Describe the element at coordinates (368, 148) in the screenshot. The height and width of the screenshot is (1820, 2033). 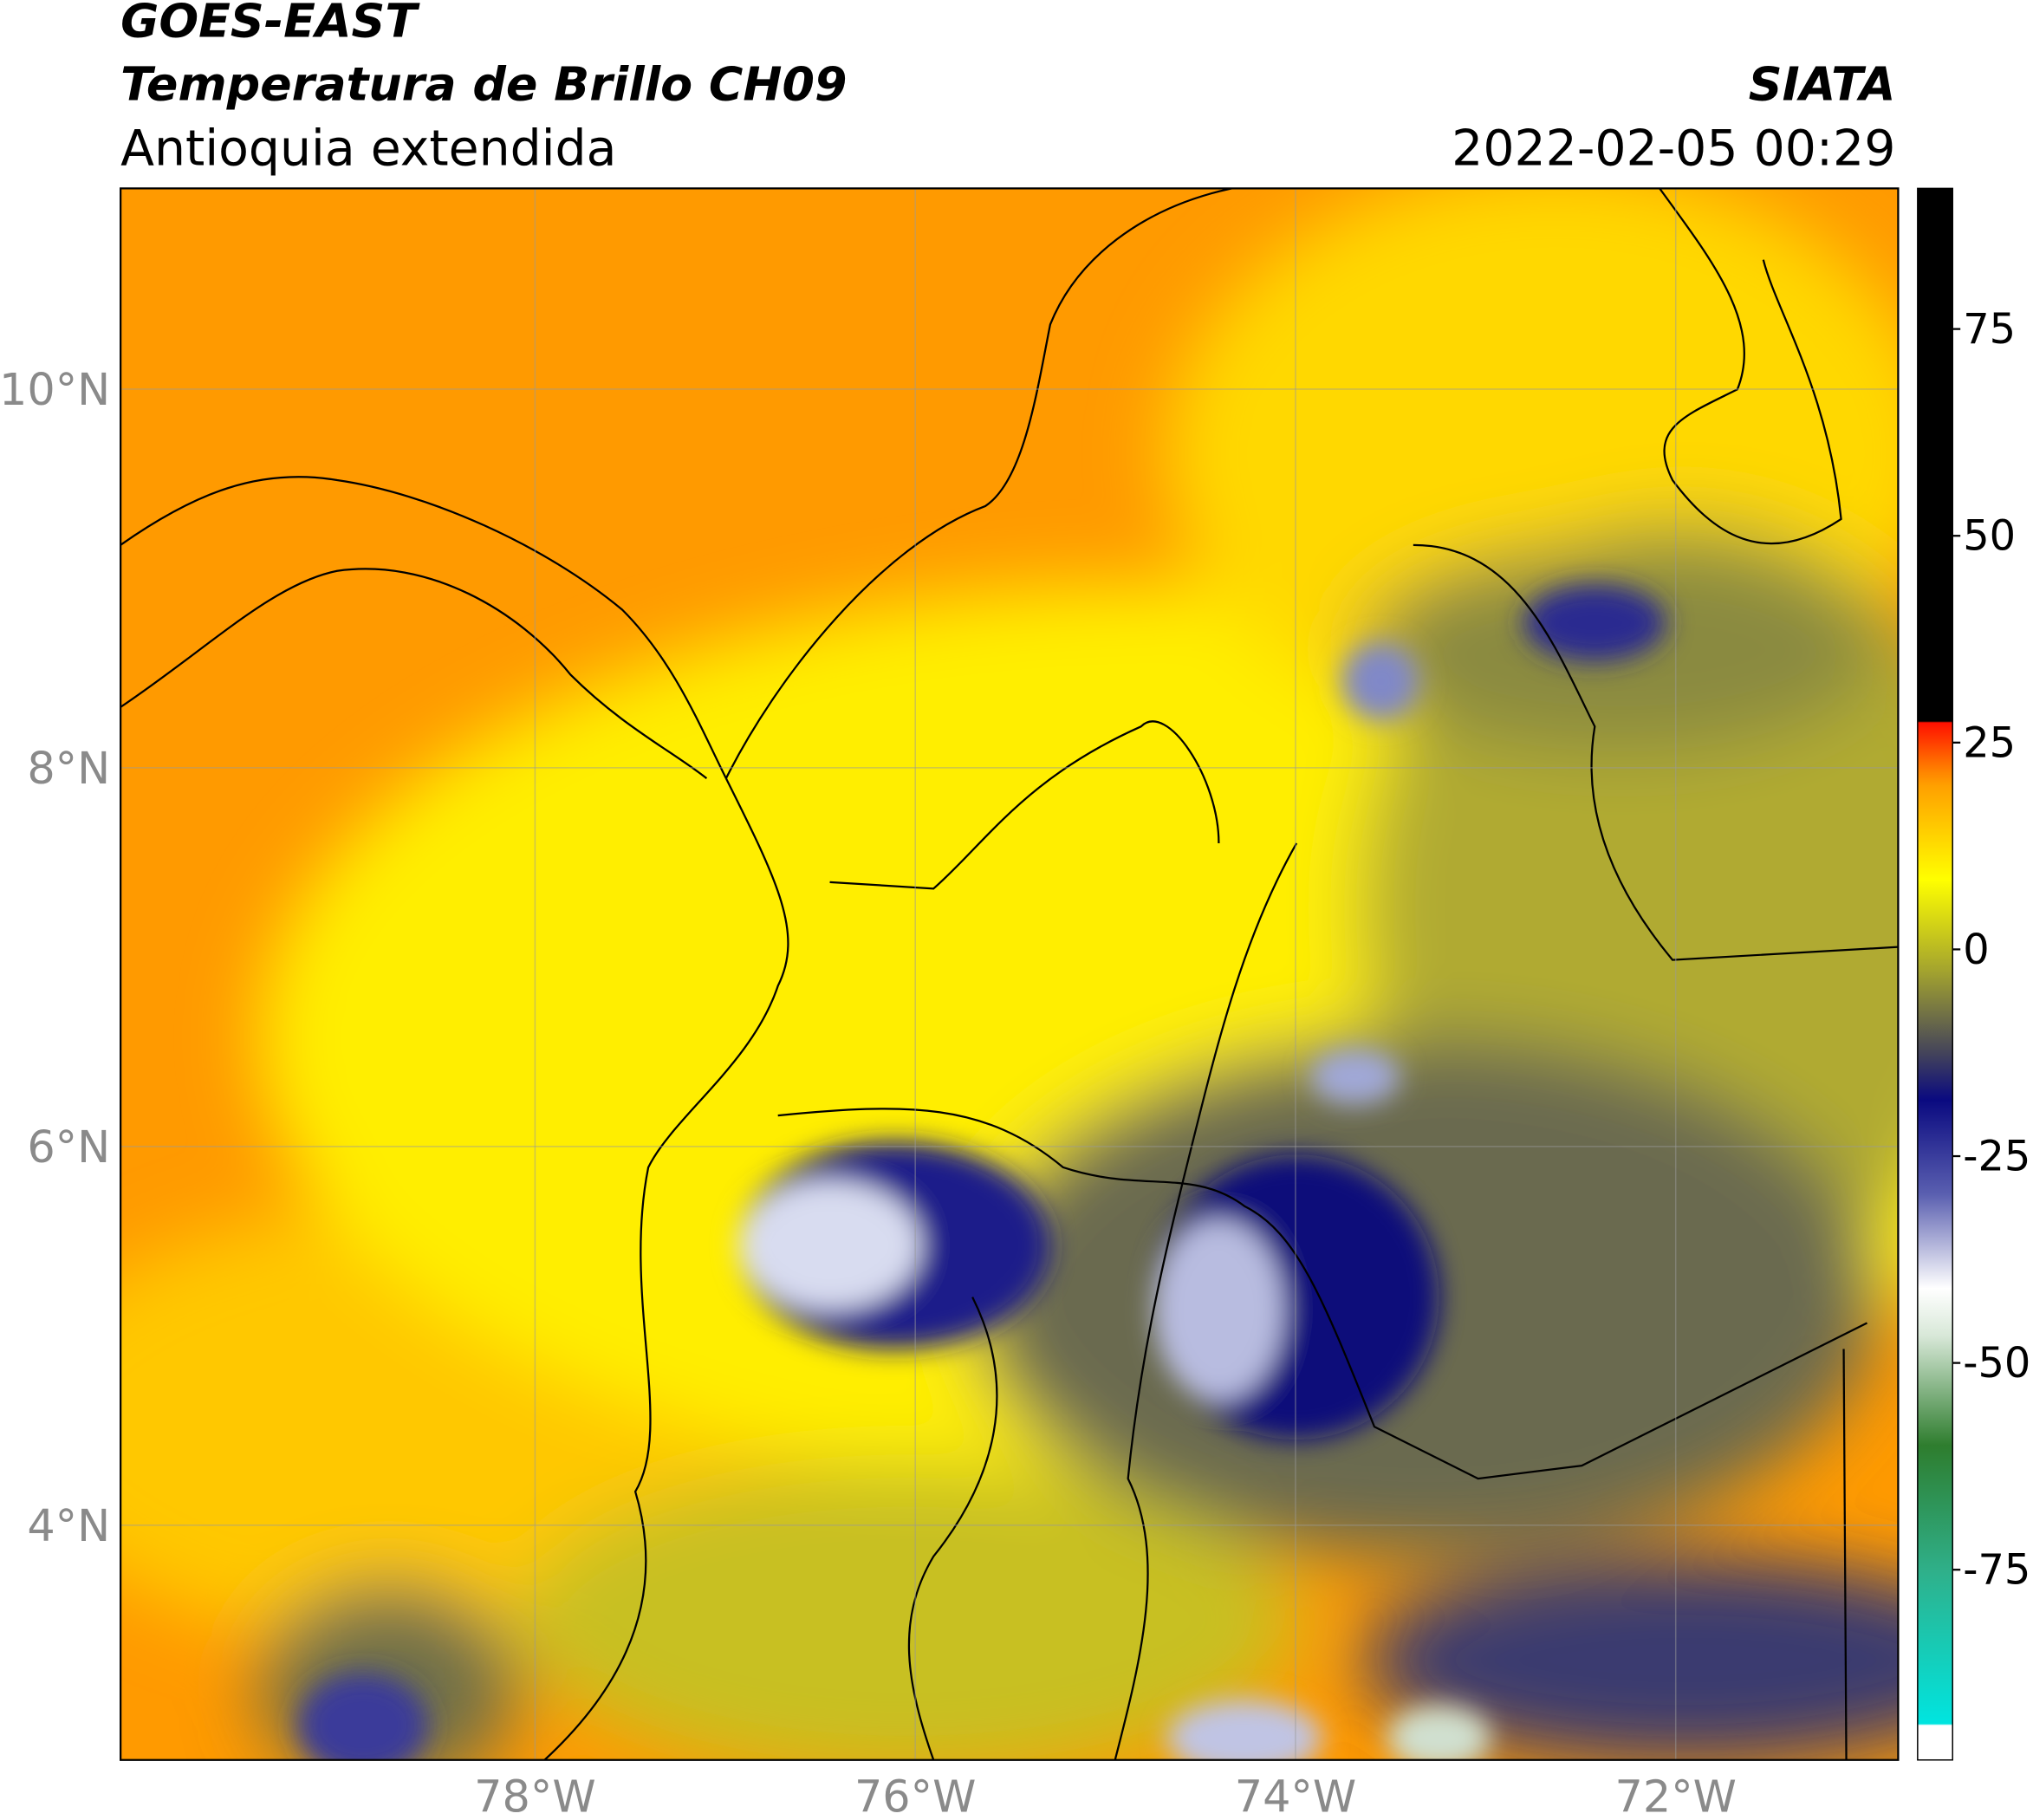
I see `region: Antioquia extendida` at that location.